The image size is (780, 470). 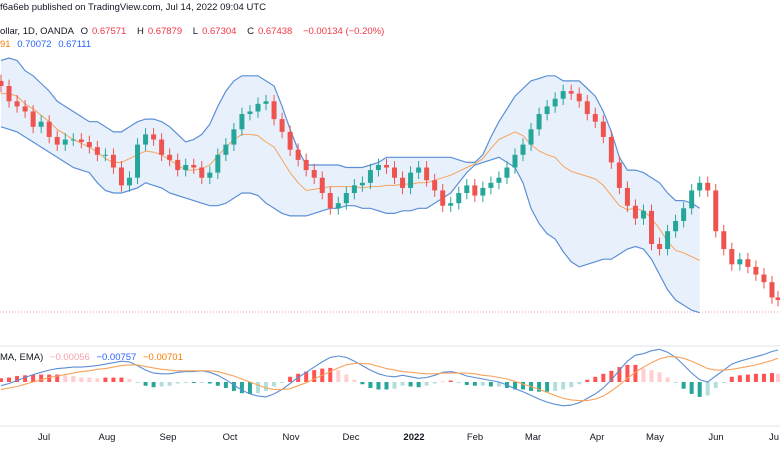 I want to click on x-tick-label: Dec, so click(x=351, y=437).